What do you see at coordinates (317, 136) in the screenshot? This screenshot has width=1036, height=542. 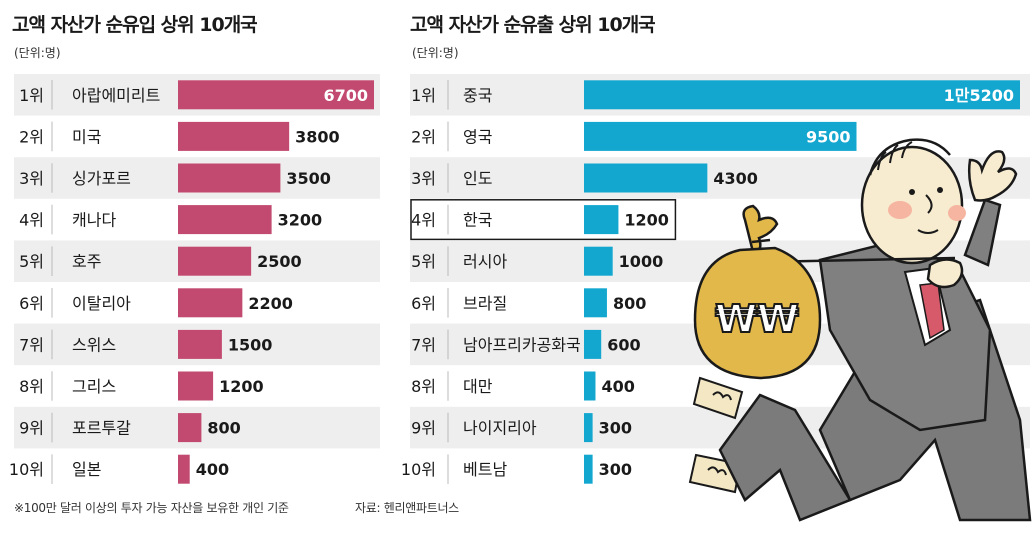 I see `value-label: 3800` at bounding box center [317, 136].